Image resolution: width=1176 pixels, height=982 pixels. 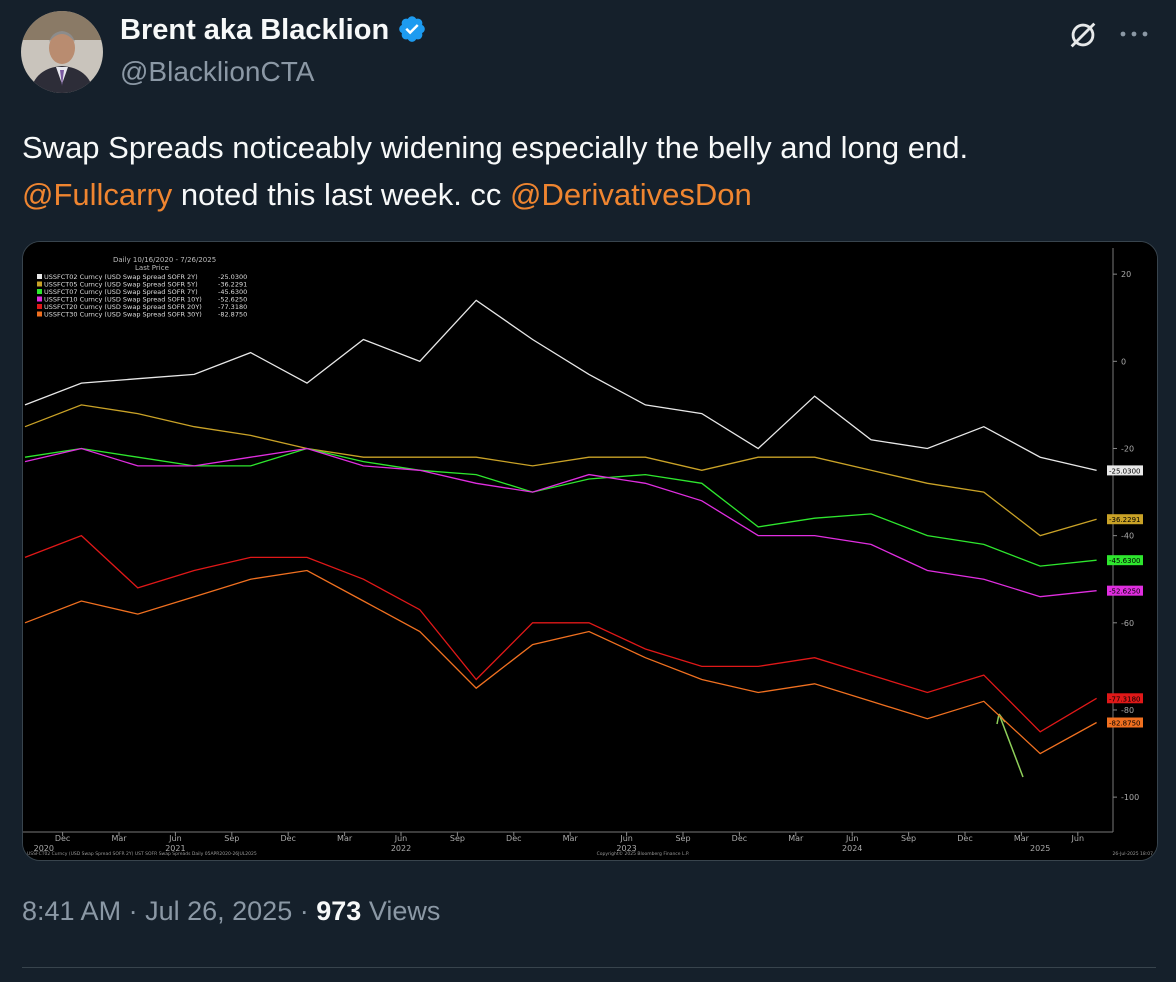 What do you see at coordinates (1011, 745) in the screenshot?
I see `annotation-arrow` at bounding box center [1011, 745].